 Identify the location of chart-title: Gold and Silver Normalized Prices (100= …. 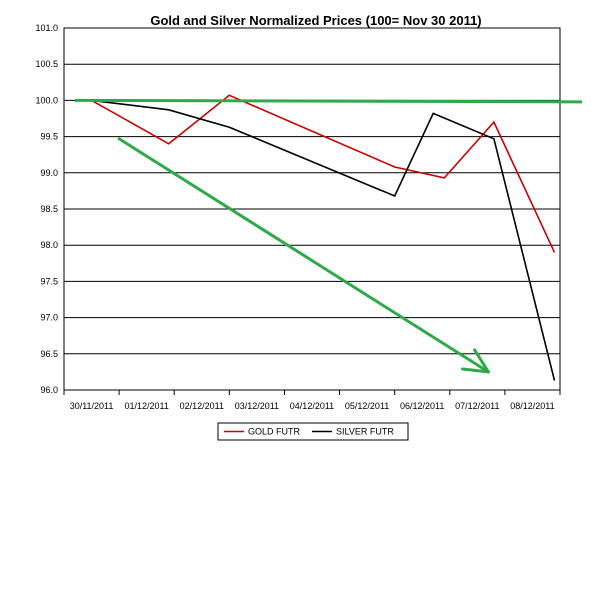
(315, 20).